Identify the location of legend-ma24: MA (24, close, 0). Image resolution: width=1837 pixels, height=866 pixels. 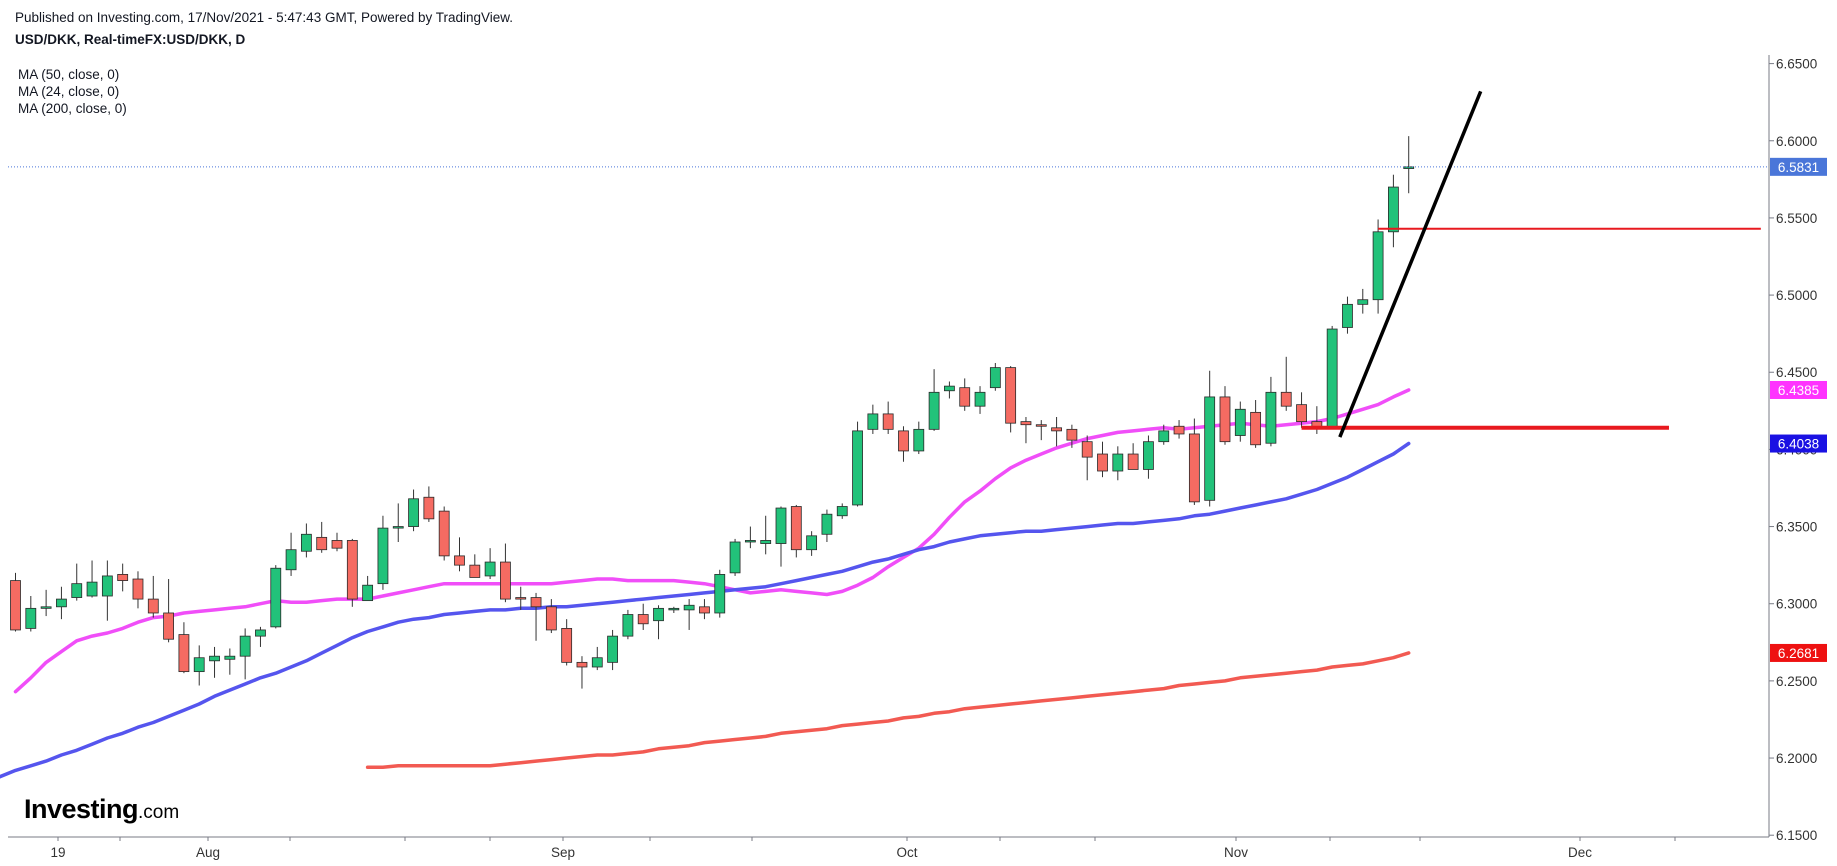
(69, 91).